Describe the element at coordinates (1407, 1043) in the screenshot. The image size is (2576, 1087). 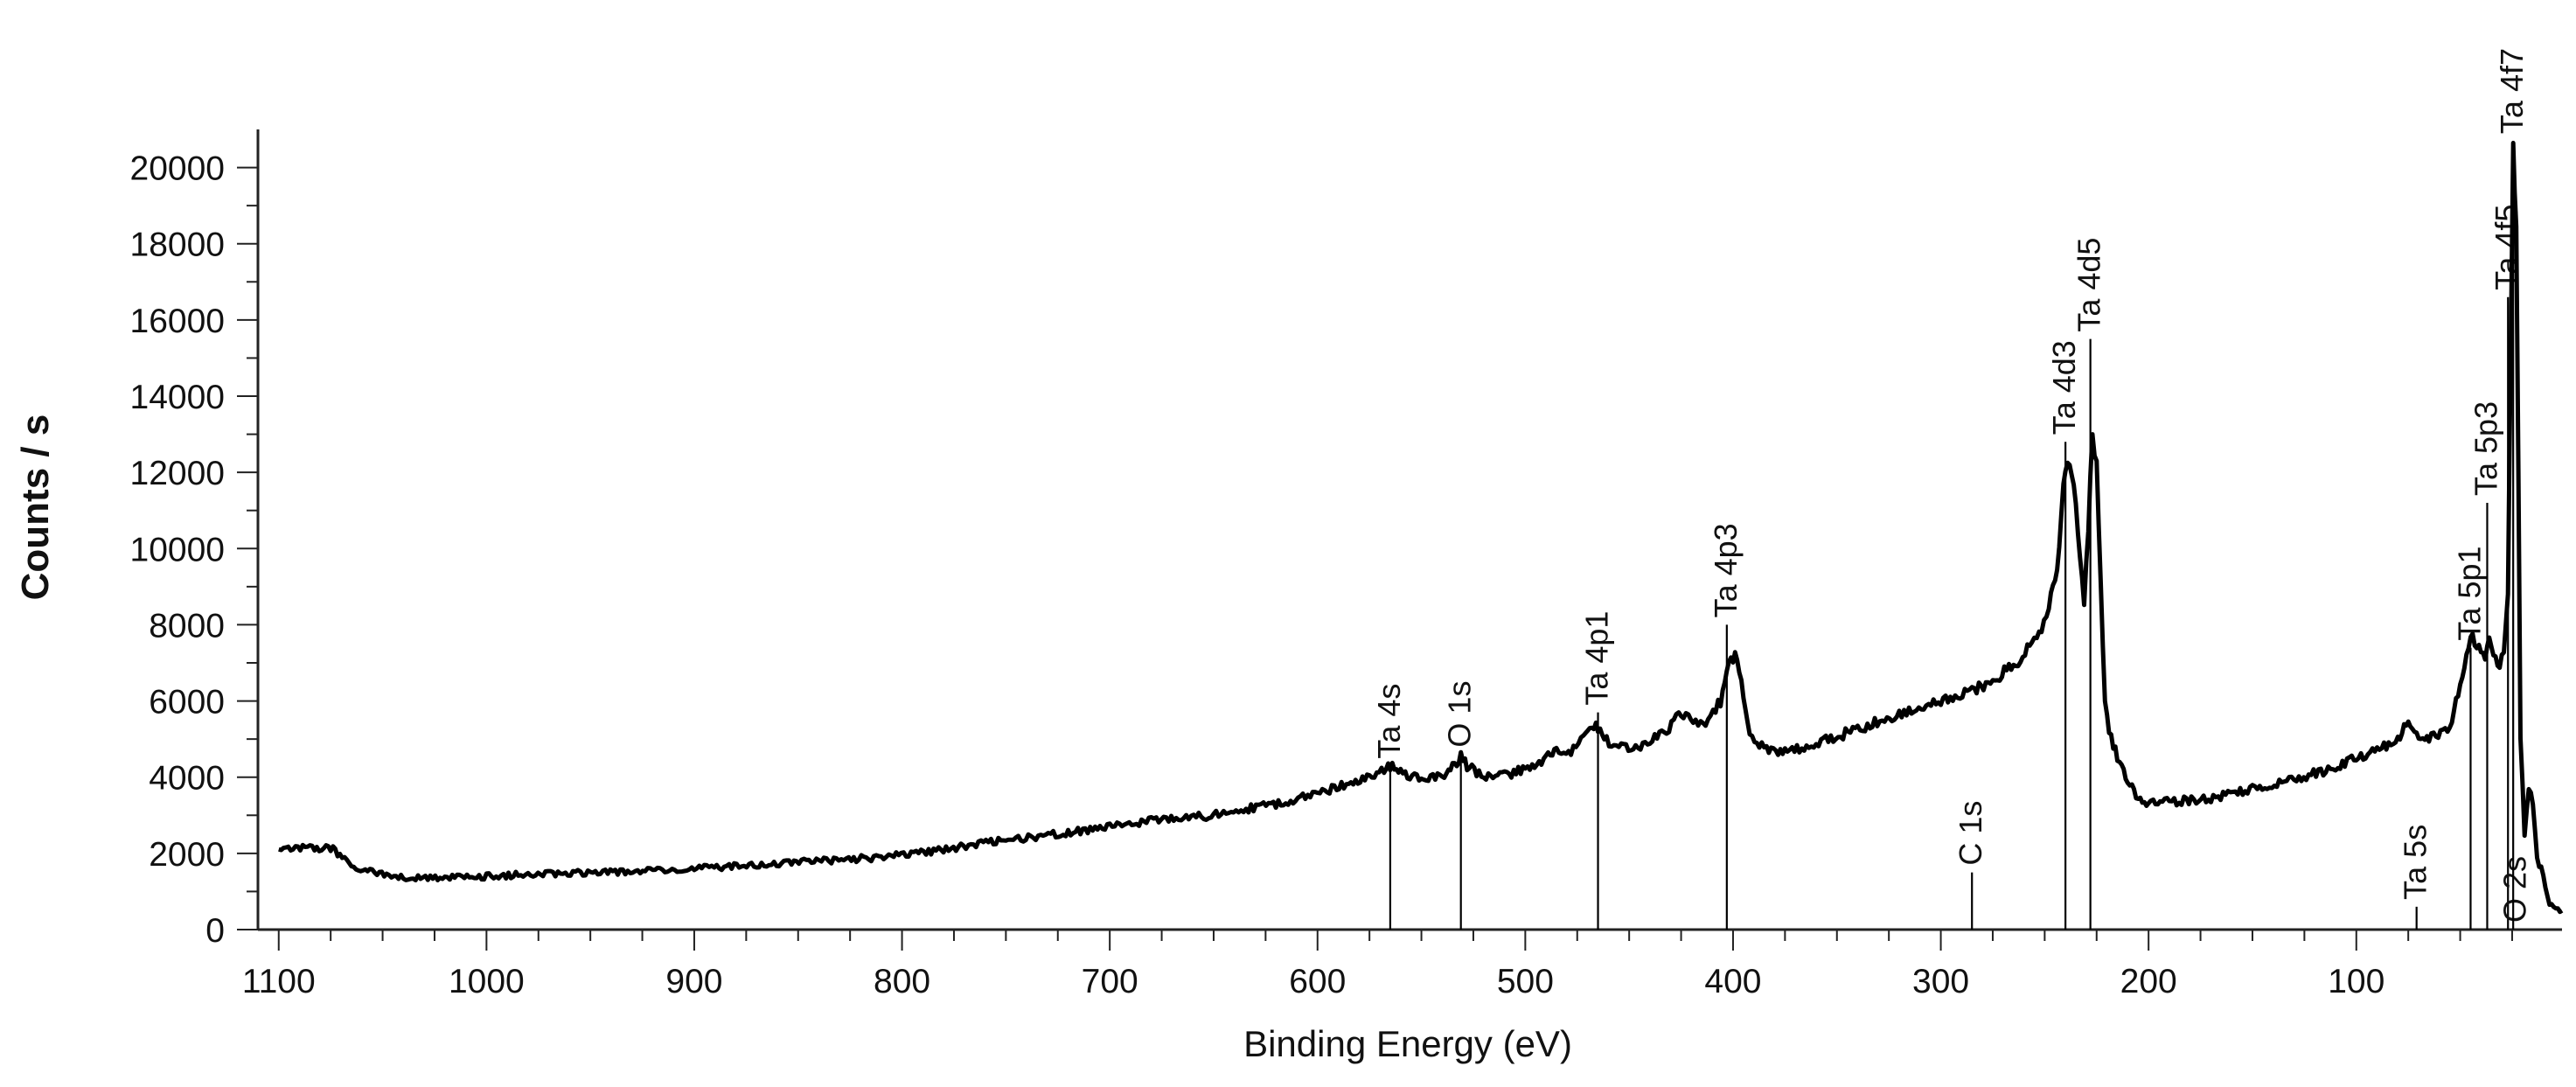
I see `x-axis-title: Binding Energy (eV)` at that location.